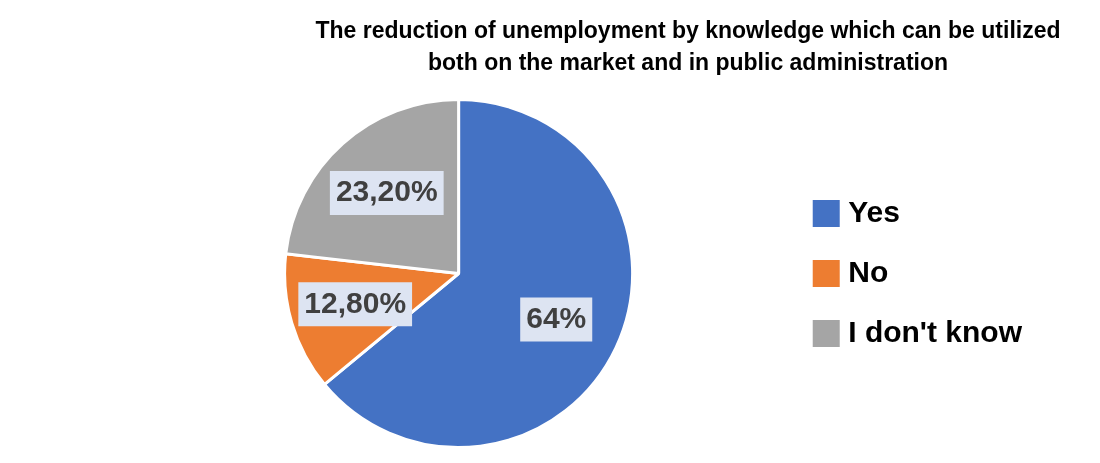 The image size is (1100, 463). Describe the element at coordinates (355, 302) in the screenshot. I see `data-label: 12,80%` at that location.